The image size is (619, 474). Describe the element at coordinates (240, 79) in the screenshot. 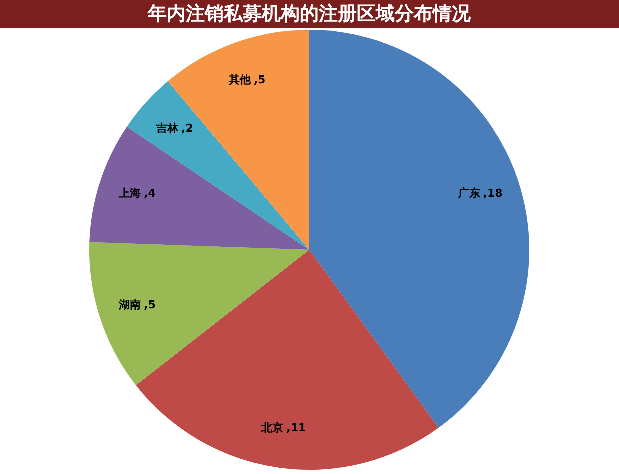

I see `slice-label: 其他` at that location.